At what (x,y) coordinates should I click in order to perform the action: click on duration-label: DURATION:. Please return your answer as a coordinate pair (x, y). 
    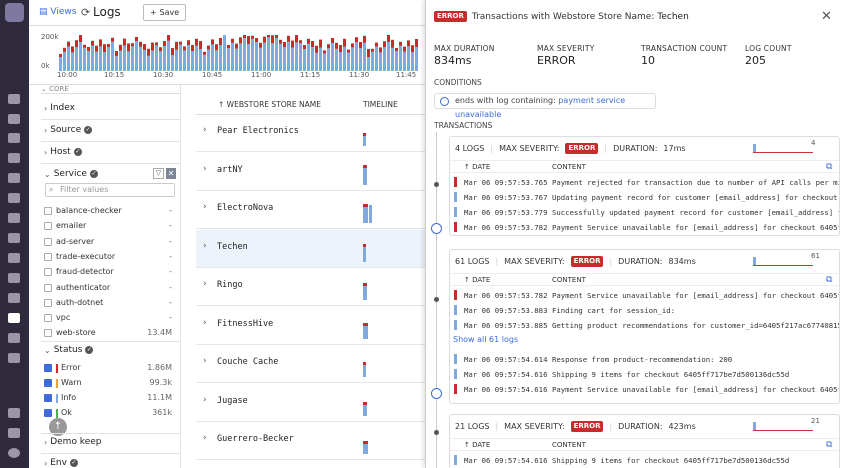
    Looking at the image, I should click on (640, 426).